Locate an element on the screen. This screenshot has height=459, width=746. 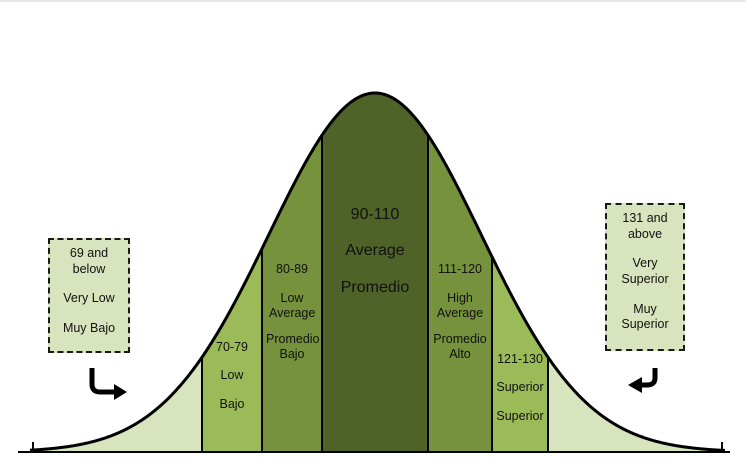
band-70-79-fill is located at coordinates (232, 350).